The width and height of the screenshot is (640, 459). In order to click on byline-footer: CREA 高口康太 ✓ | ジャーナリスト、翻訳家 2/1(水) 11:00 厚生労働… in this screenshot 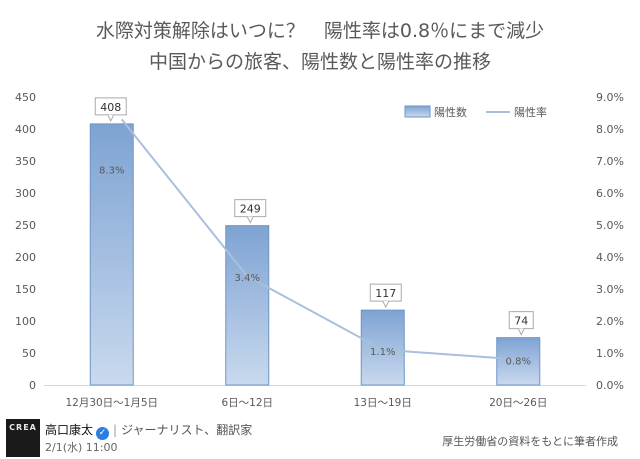, I will do `click(320, 437)`.